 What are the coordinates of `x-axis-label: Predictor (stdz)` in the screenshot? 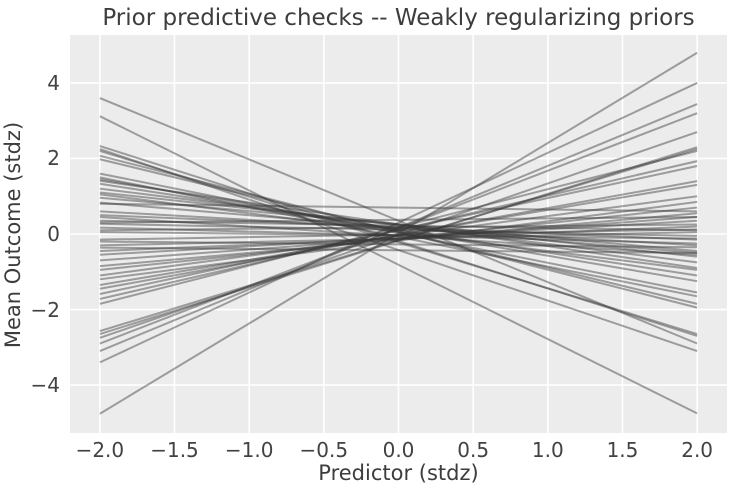 It's located at (398, 473).